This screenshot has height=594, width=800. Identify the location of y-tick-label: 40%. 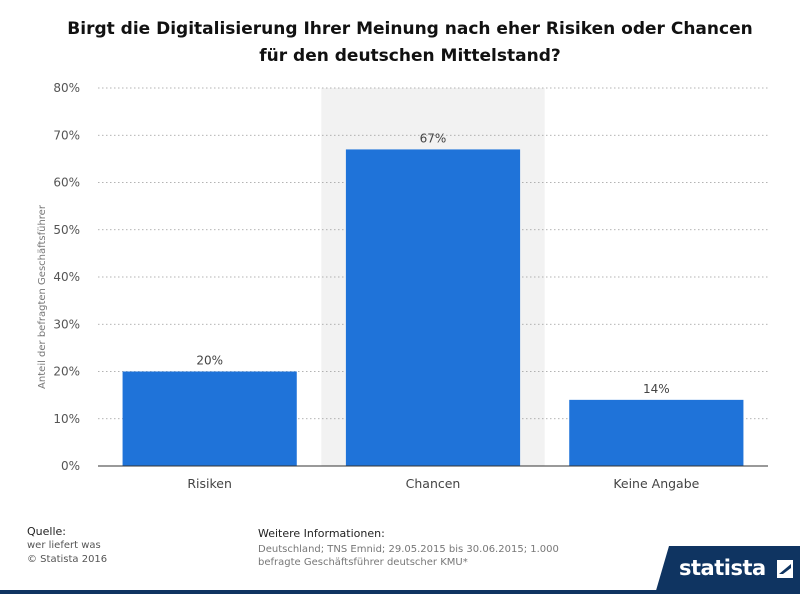
(66, 277).